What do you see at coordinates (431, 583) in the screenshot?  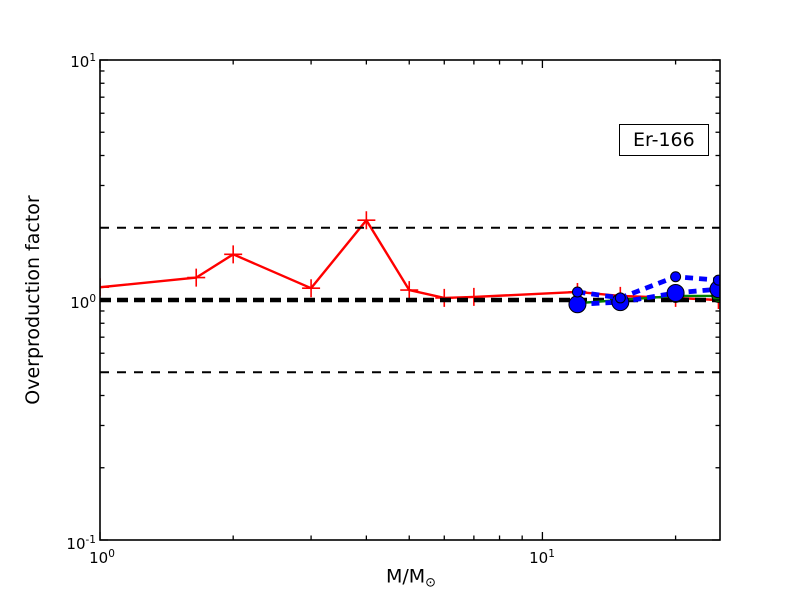 I see `sun-symbol: ⊙` at bounding box center [431, 583].